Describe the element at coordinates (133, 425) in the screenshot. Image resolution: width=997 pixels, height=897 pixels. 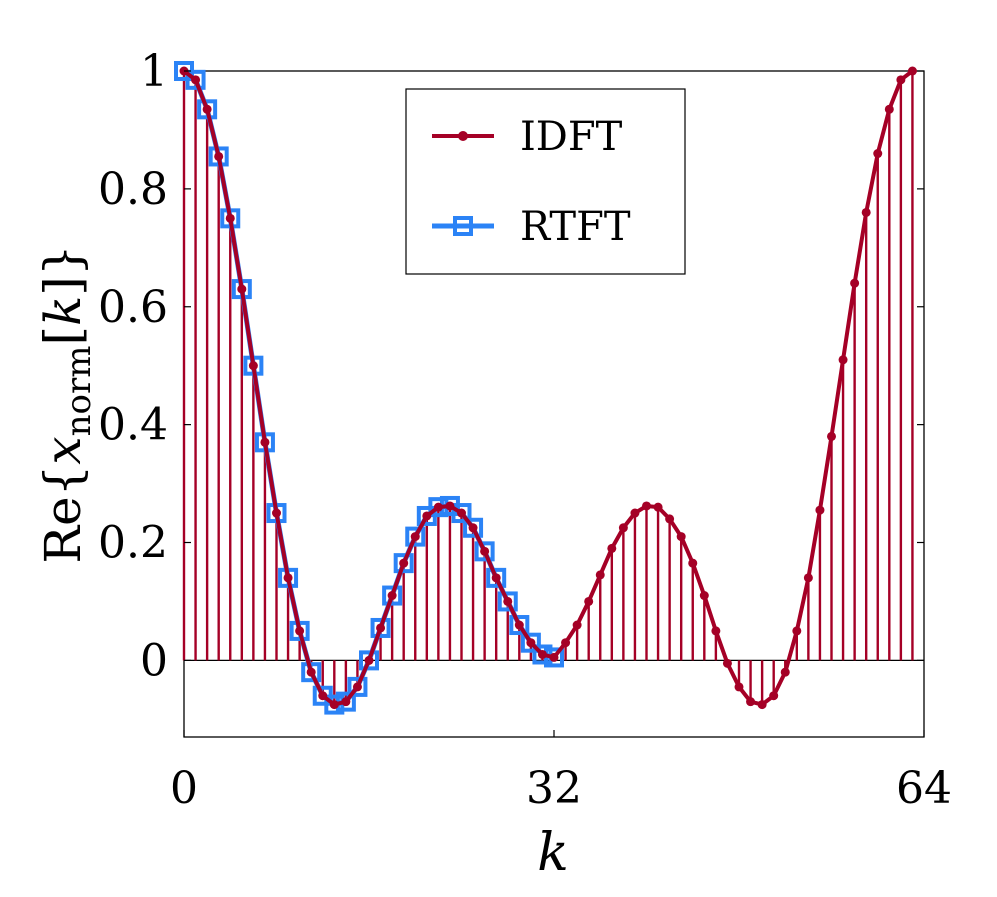
I see `y-tick-label: 0.4` at that location.